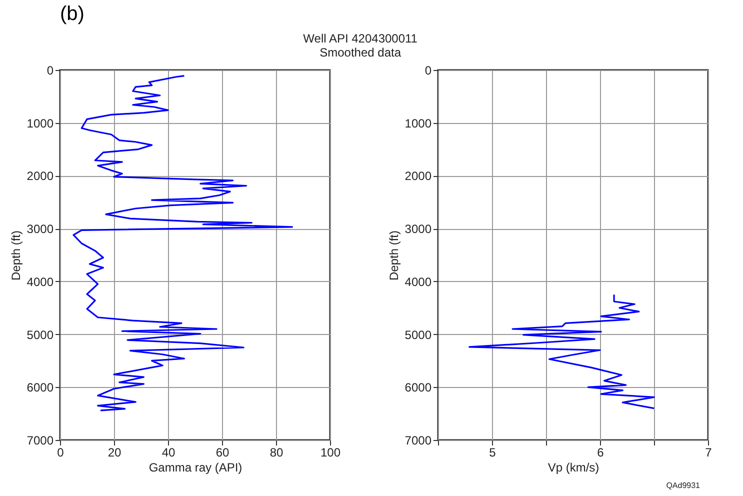  What do you see at coordinates (361, 52) in the screenshot?
I see `text: Smoothed data` at bounding box center [361, 52].